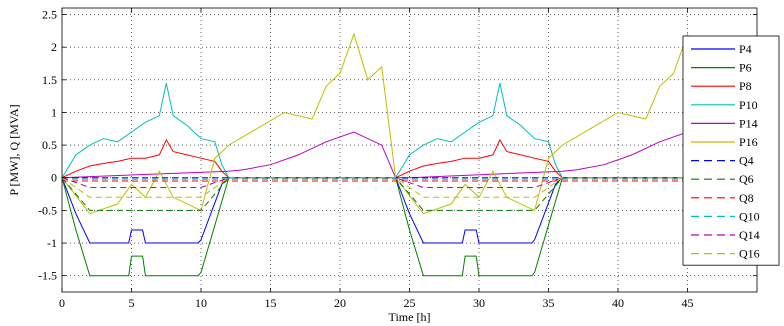 This screenshot has height=326, width=784. I want to click on legend-label-p16: P16, so click(748, 142).